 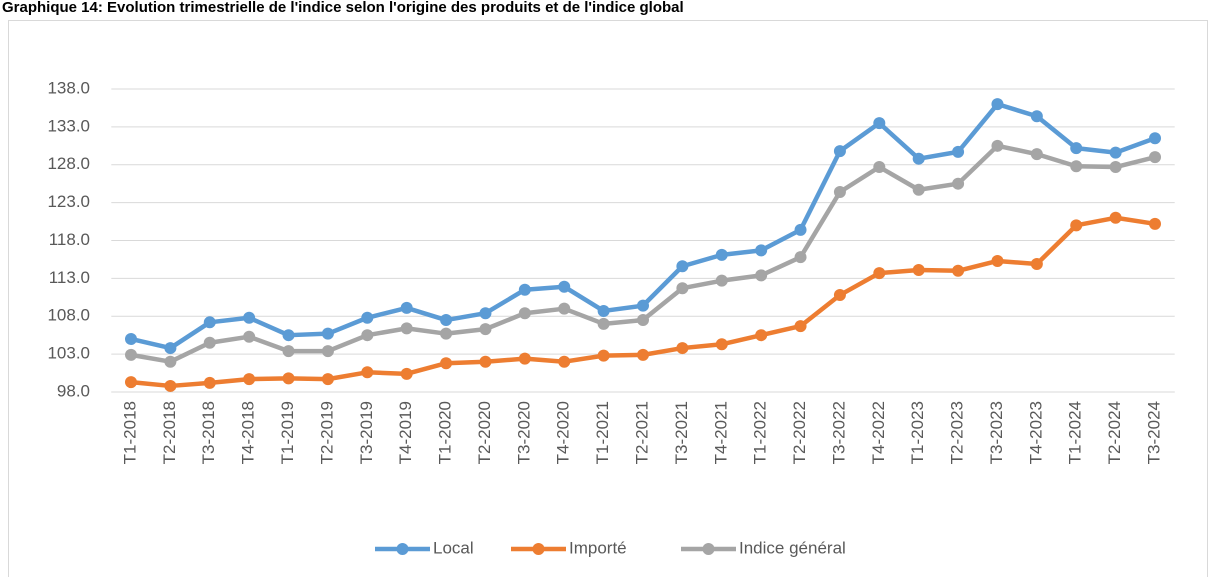 I want to click on x-tick-label: T2-2018, so click(x=169, y=432).